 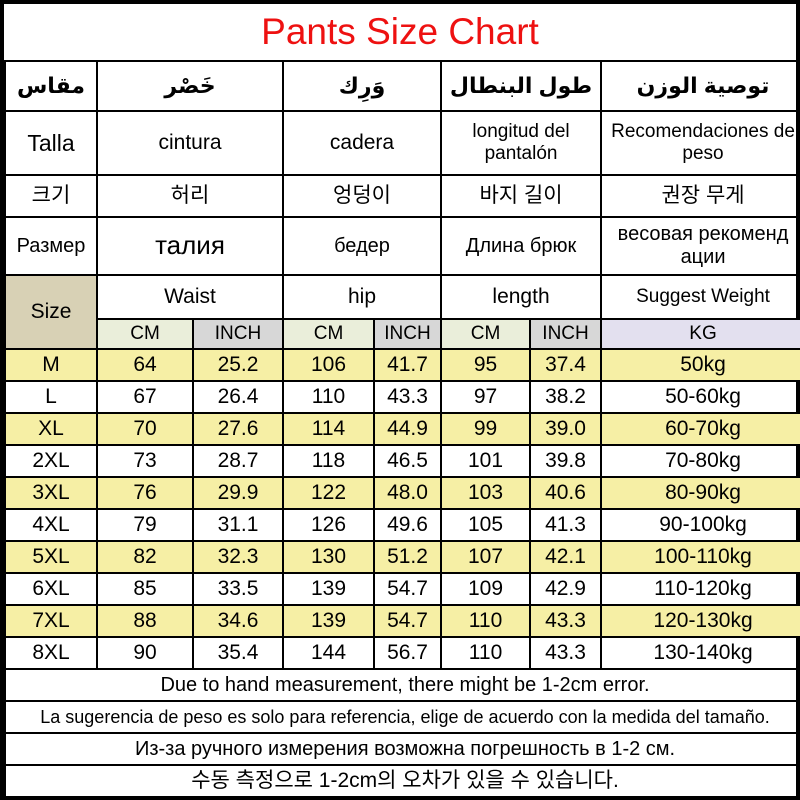 I want to click on length-inch-cell: 42.1, so click(x=566, y=557).